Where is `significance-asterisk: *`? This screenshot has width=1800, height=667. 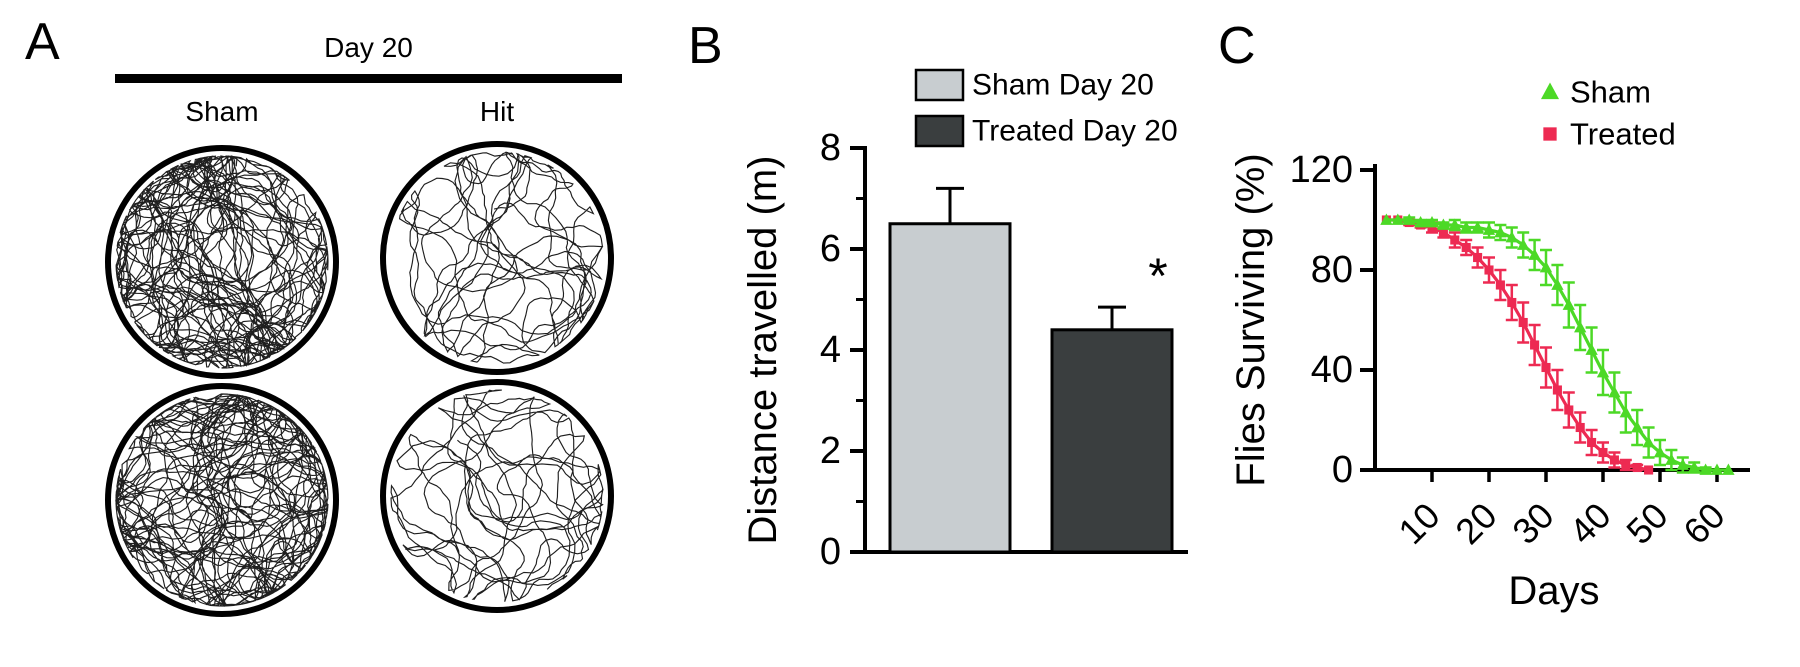
significance-asterisk: * is located at coordinates (1157, 276).